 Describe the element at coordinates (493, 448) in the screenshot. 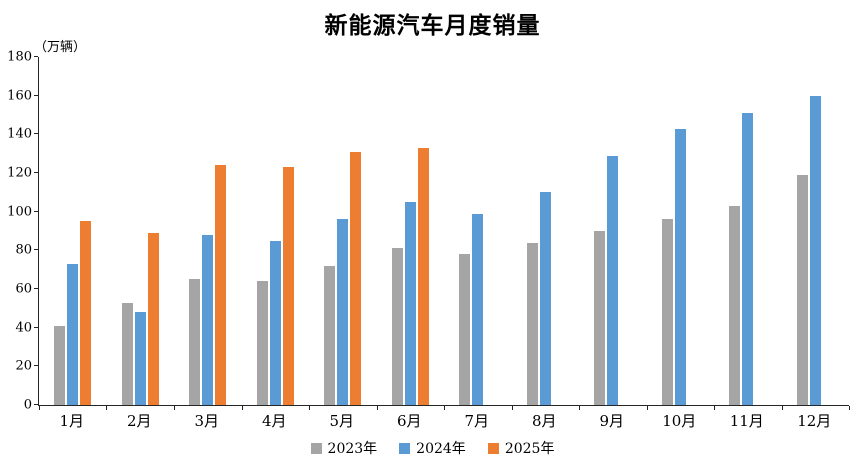

I see `legend-swatch-2025` at that location.